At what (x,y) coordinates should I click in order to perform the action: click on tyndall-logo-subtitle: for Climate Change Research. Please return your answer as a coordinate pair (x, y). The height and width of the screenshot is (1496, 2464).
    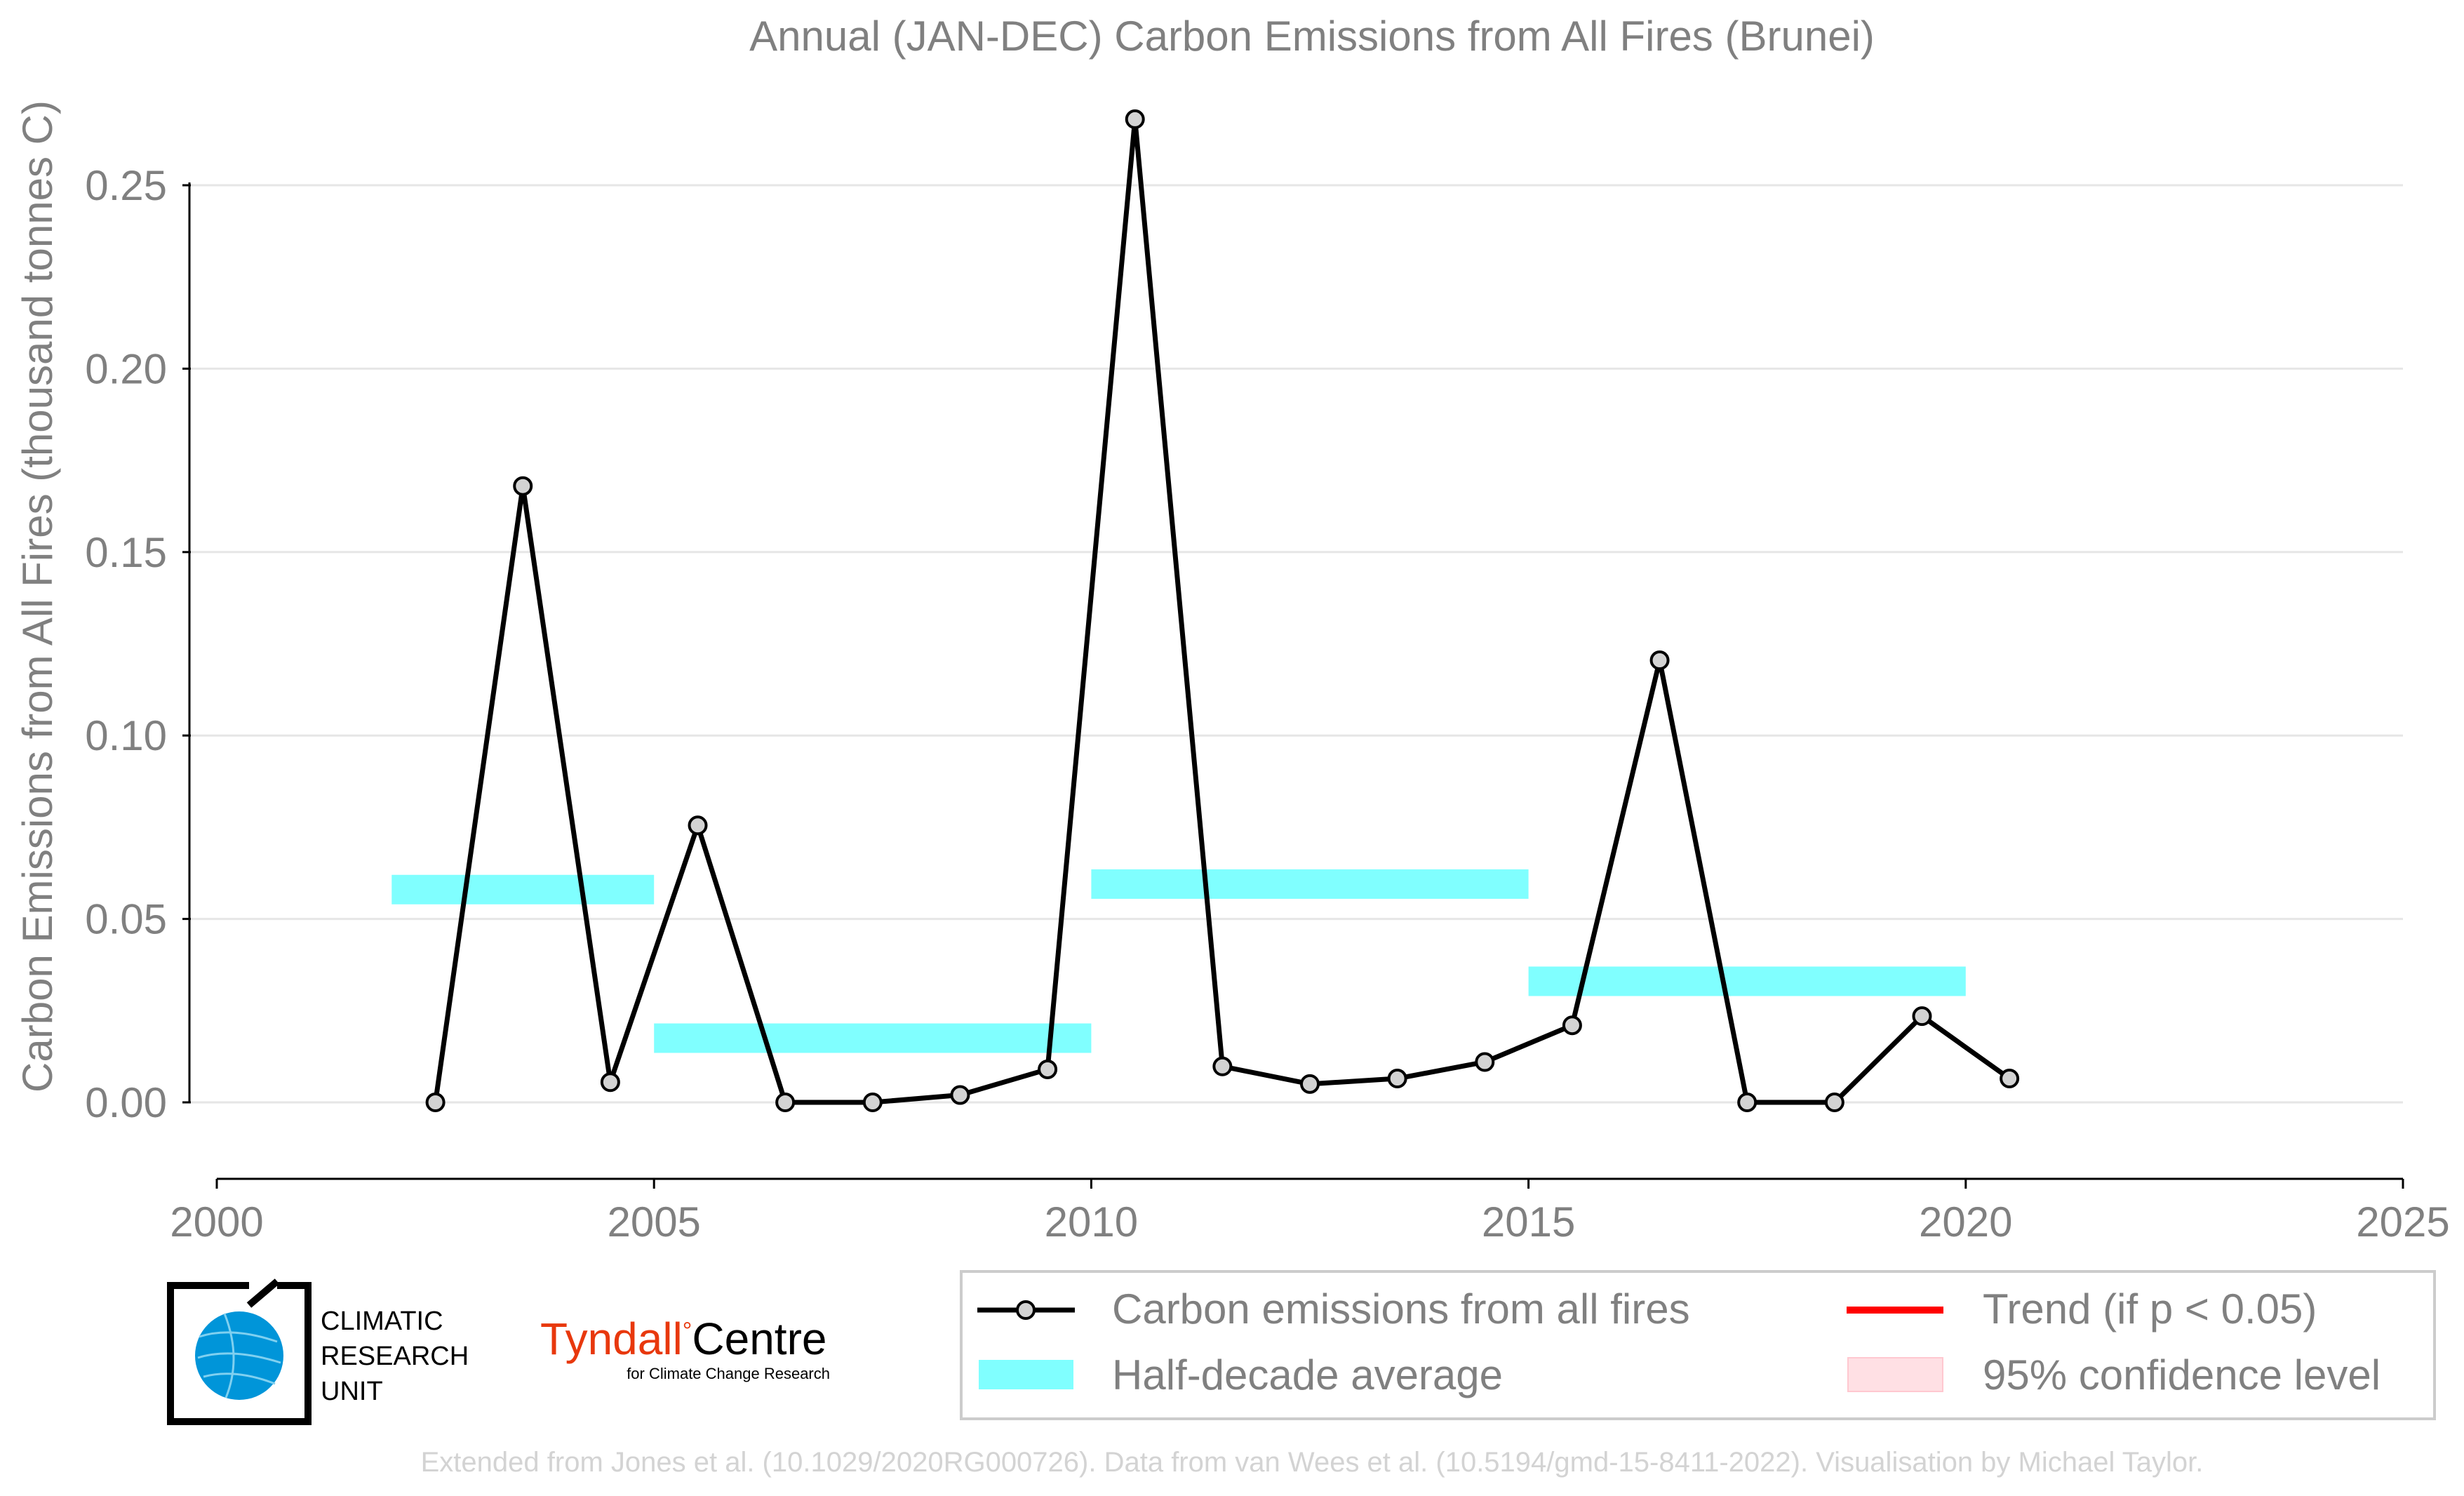
    Looking at the image, I should click on (728, 1373).